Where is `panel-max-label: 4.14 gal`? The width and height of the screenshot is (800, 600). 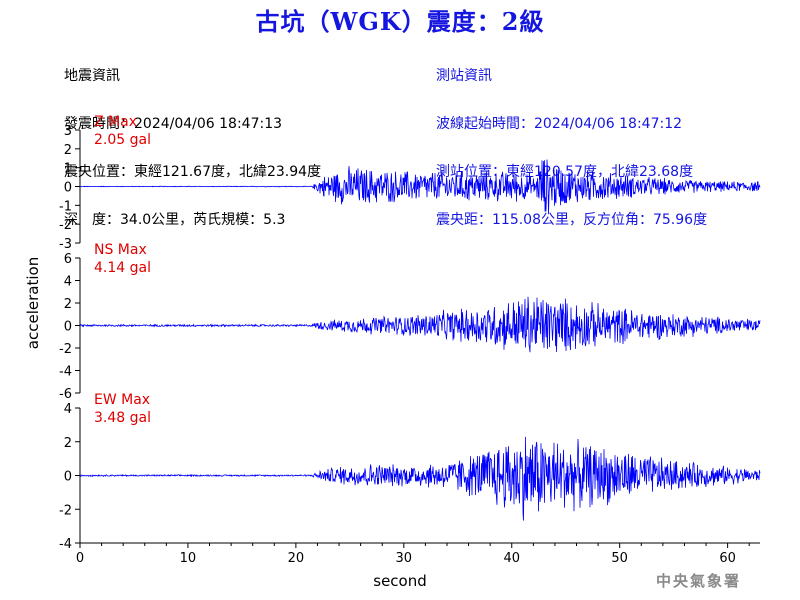
panel-max-label: 4.14 gal is located at coordinates (122, 268).